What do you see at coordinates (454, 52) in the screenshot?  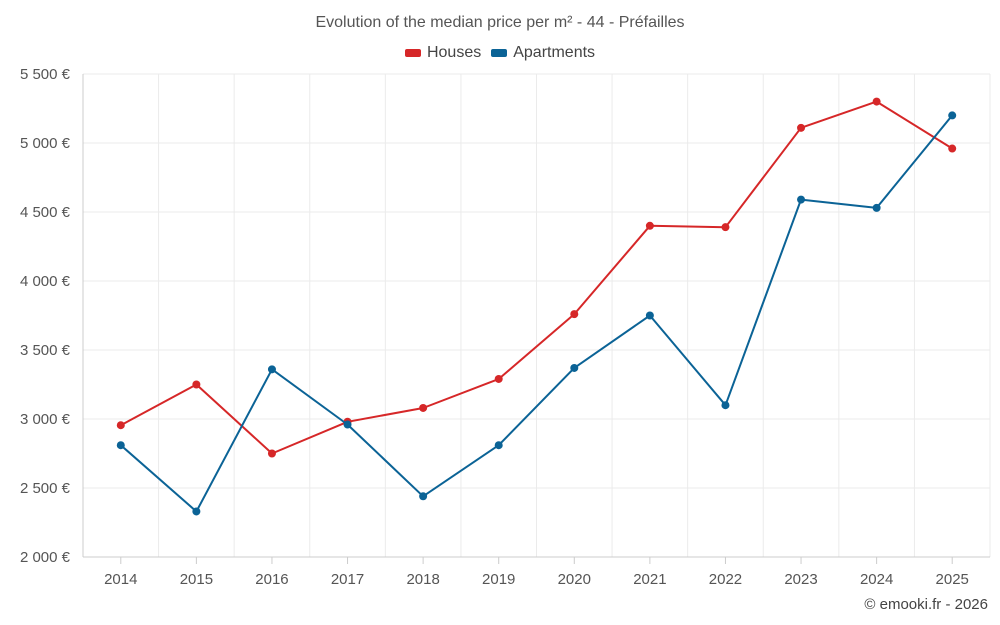 I see `legend-label-houses: Houses` at bounding box center [454, 52].